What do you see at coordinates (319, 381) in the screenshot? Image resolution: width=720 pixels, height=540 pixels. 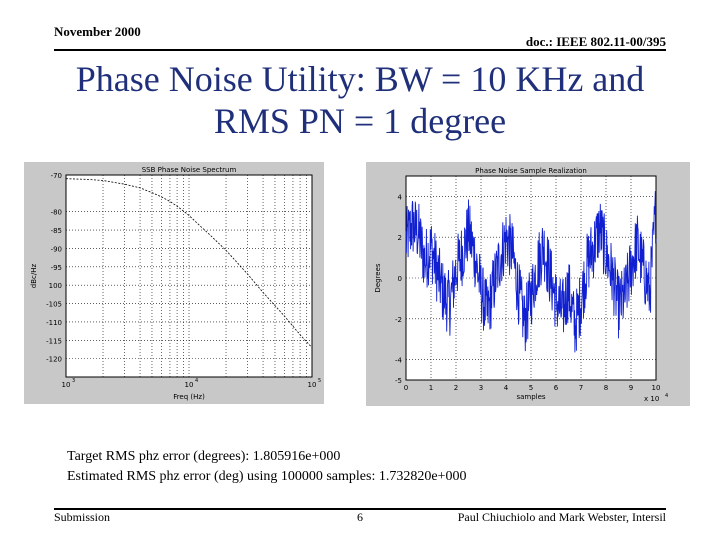 I see `x-tick-exponent: 5` at bounding box center [319, 381].